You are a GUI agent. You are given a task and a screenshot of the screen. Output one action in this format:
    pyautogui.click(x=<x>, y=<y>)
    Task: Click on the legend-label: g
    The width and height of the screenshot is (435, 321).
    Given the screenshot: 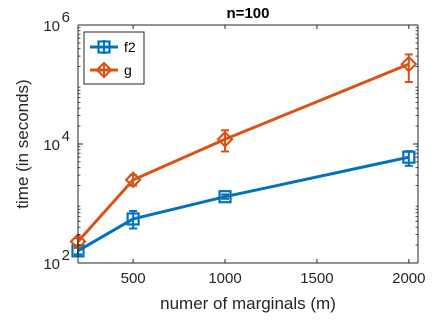 What is the action you would take?
    pyautogui.click(x=128, y=70)
    